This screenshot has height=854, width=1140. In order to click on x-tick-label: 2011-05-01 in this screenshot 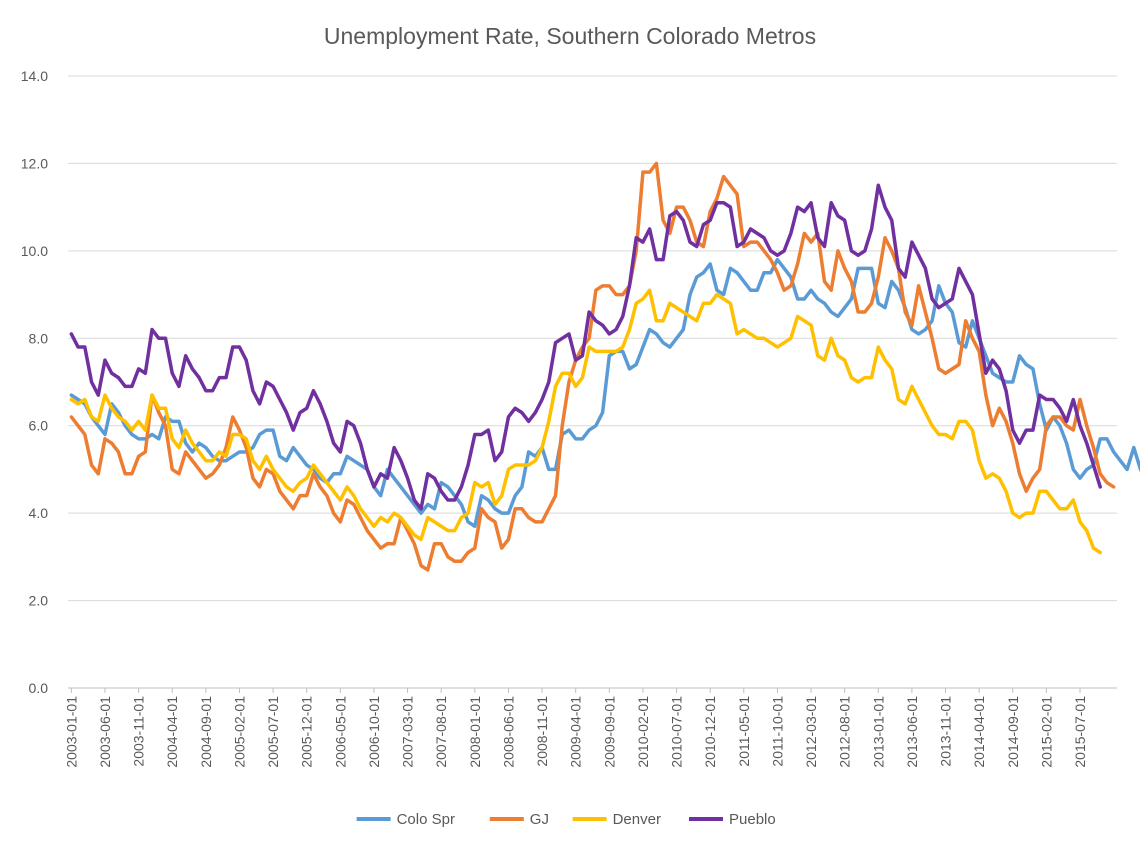, I will do `click(744, 731)`.